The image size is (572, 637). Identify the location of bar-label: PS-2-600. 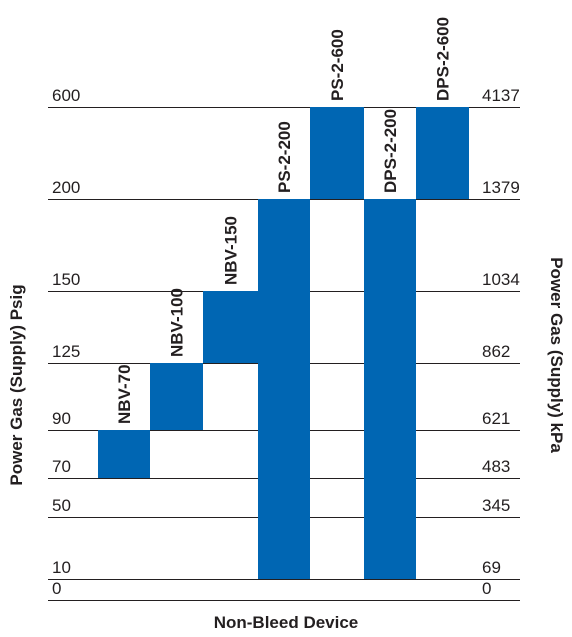
(337, 65).